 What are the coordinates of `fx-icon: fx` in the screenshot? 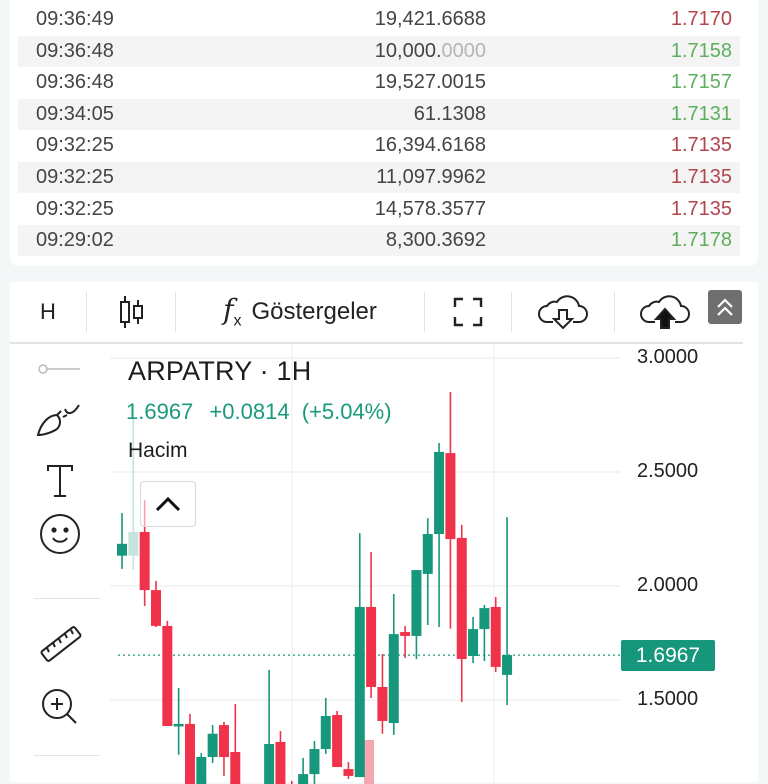 It's located at (232, 311).